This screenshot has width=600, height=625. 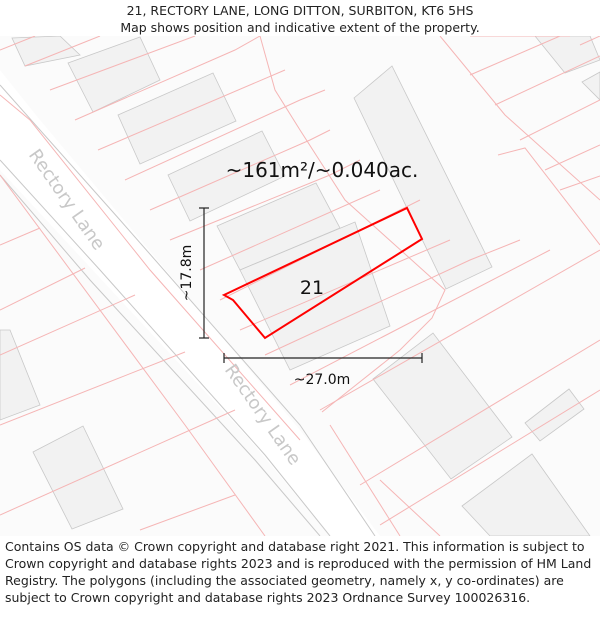 I want to click on height-measure-label: ~17.8m, so click(x=187, y=273).